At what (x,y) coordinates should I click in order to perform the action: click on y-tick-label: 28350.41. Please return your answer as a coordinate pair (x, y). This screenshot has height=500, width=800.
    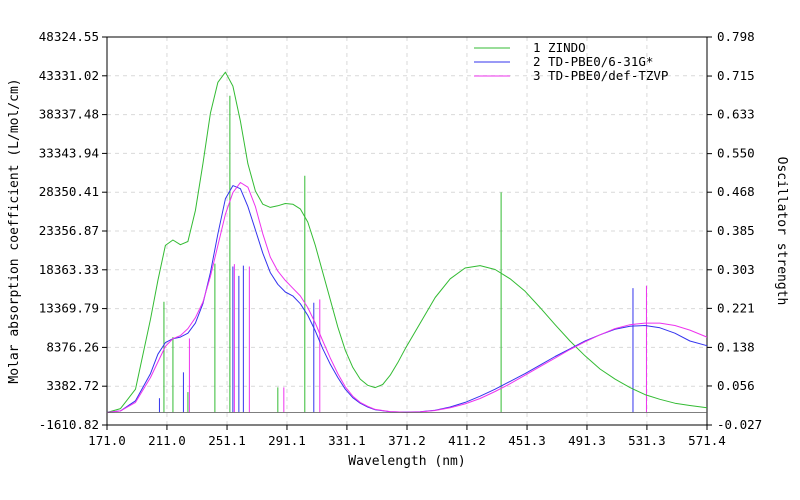
    Looking at the image, I should click on (69, 191).